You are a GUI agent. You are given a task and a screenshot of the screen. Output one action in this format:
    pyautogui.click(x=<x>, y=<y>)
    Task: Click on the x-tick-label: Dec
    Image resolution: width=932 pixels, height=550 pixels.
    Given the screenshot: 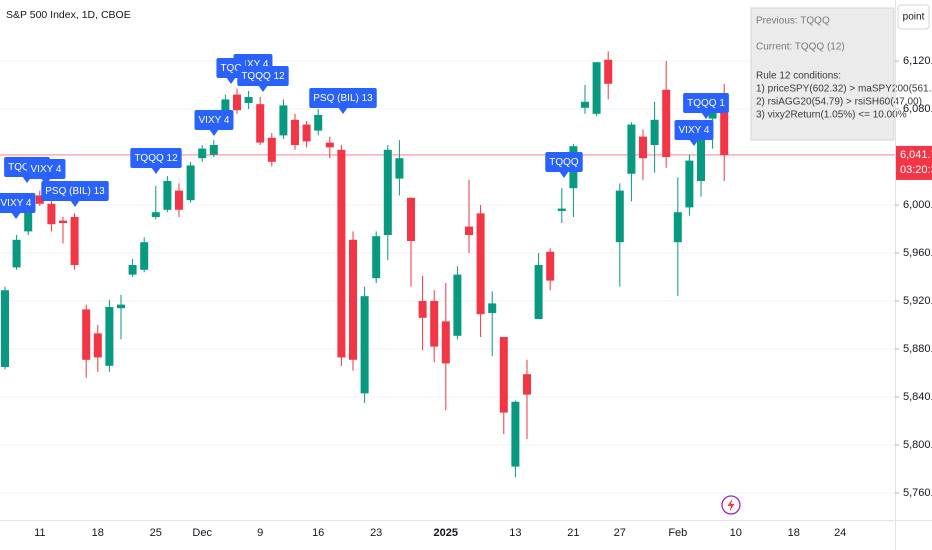 What is the action you would take?
    pyautogui.click(x=202, y=533)
    